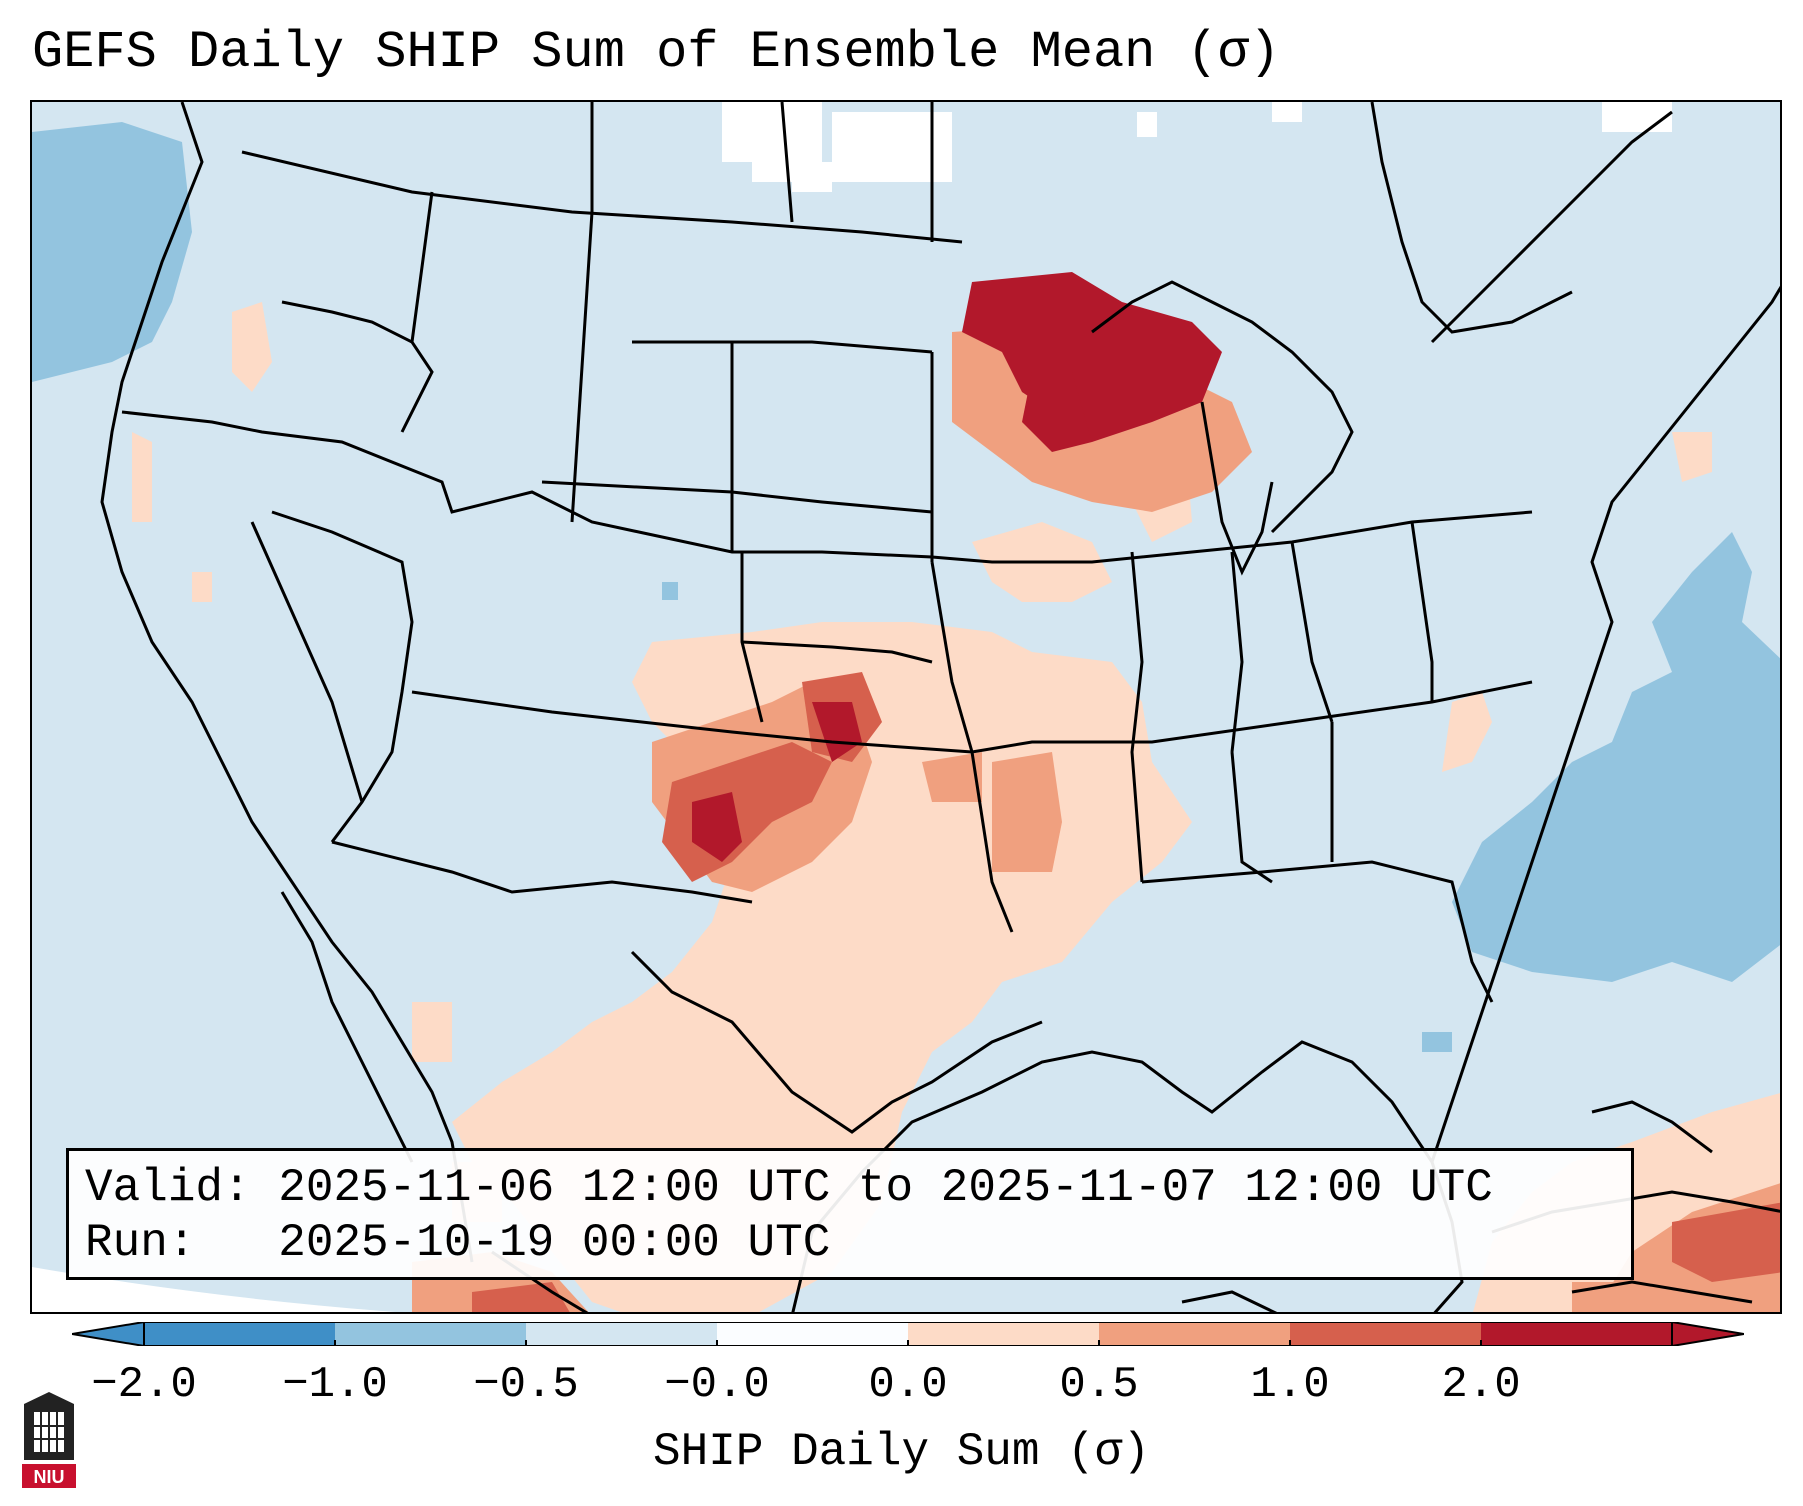  I want to click on colorbar-tick-label: −1.0, so click(335, 1385).